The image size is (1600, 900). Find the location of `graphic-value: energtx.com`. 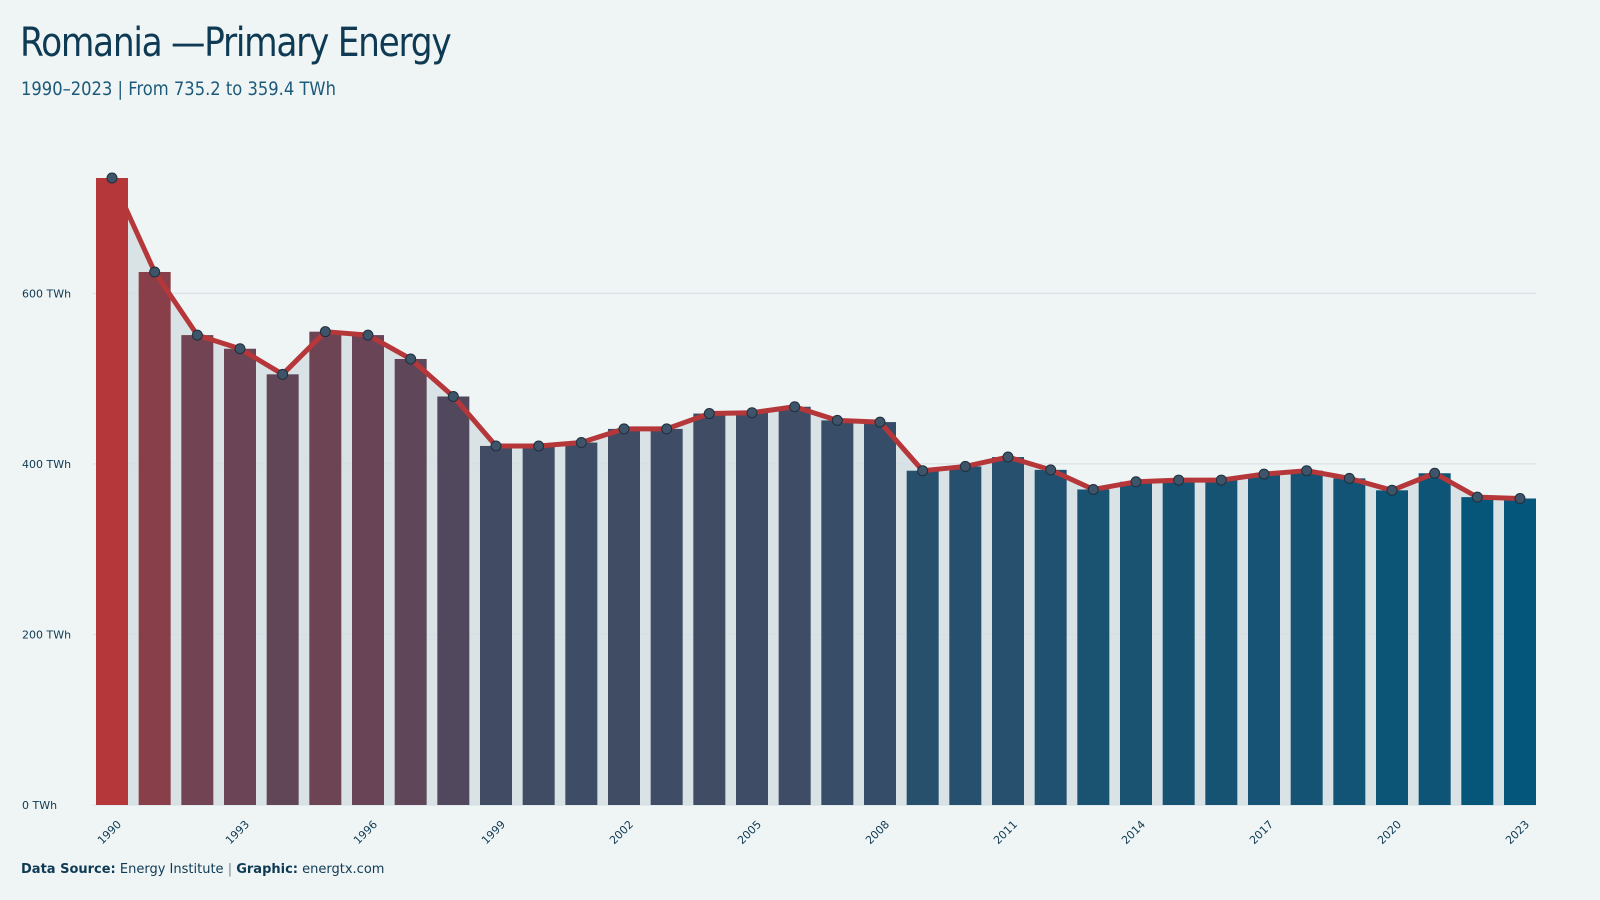

graphic-value: energtx.com is located at coordinates (343, 869).